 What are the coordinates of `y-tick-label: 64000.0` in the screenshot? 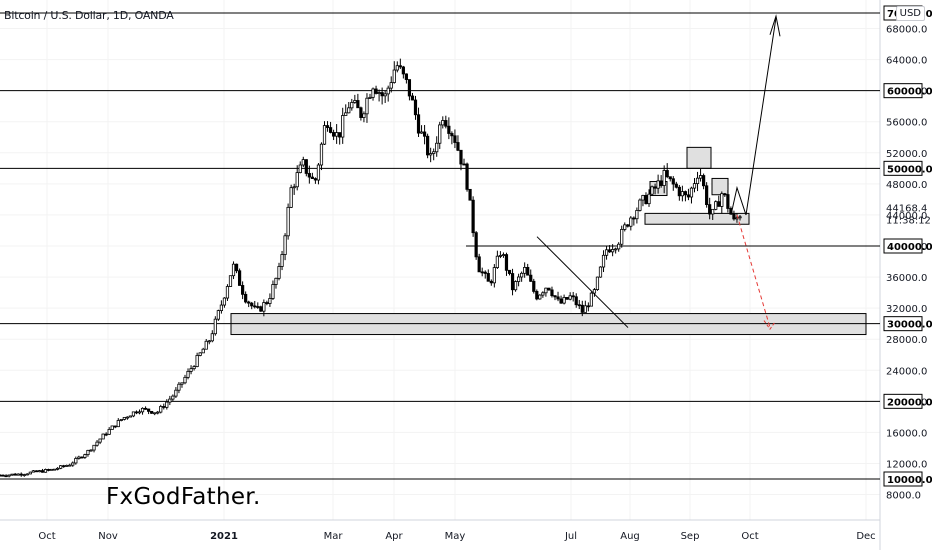 It's located at (906, 61).